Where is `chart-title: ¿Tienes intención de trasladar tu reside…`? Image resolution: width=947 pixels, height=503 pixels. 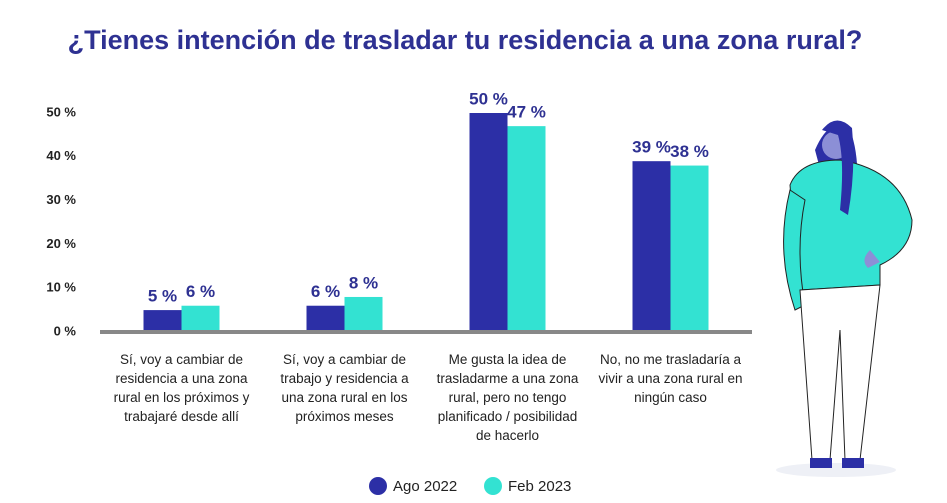 chart-title: ¿Tienes intención de trasladar tu reside… is located at coordinates (465, 40).